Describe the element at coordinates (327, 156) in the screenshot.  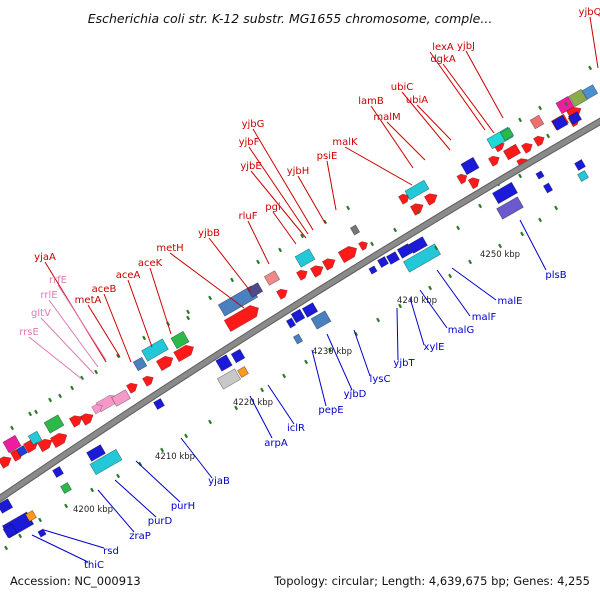
I see `gene-label-psiE: psiE` at that location.